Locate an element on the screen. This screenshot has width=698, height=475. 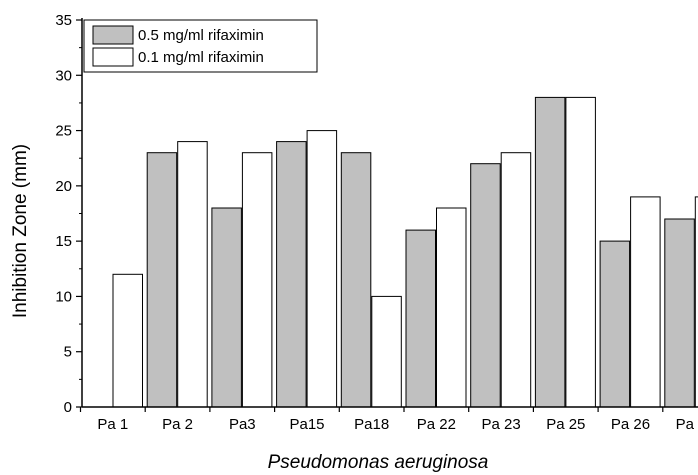
y-tick-label: 0 is located at coordinates (68, 407).